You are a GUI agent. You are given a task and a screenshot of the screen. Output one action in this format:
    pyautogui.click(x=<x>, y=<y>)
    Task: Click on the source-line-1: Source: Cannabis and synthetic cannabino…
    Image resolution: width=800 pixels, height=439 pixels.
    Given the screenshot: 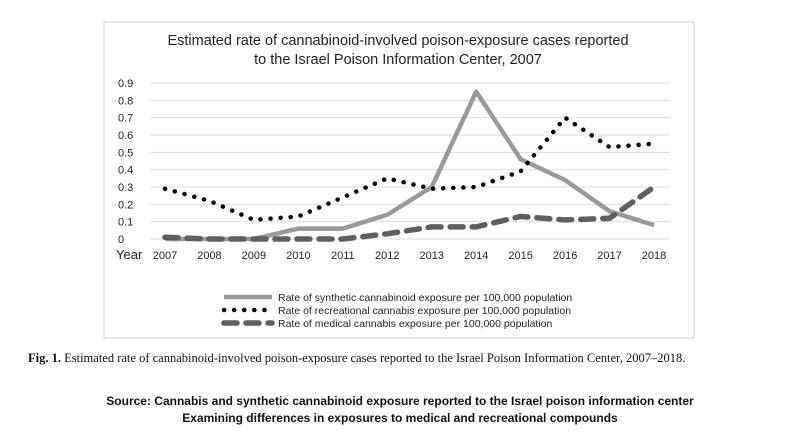 What is the action you would take?
    pyautogui.click(x=400, y=401)
    